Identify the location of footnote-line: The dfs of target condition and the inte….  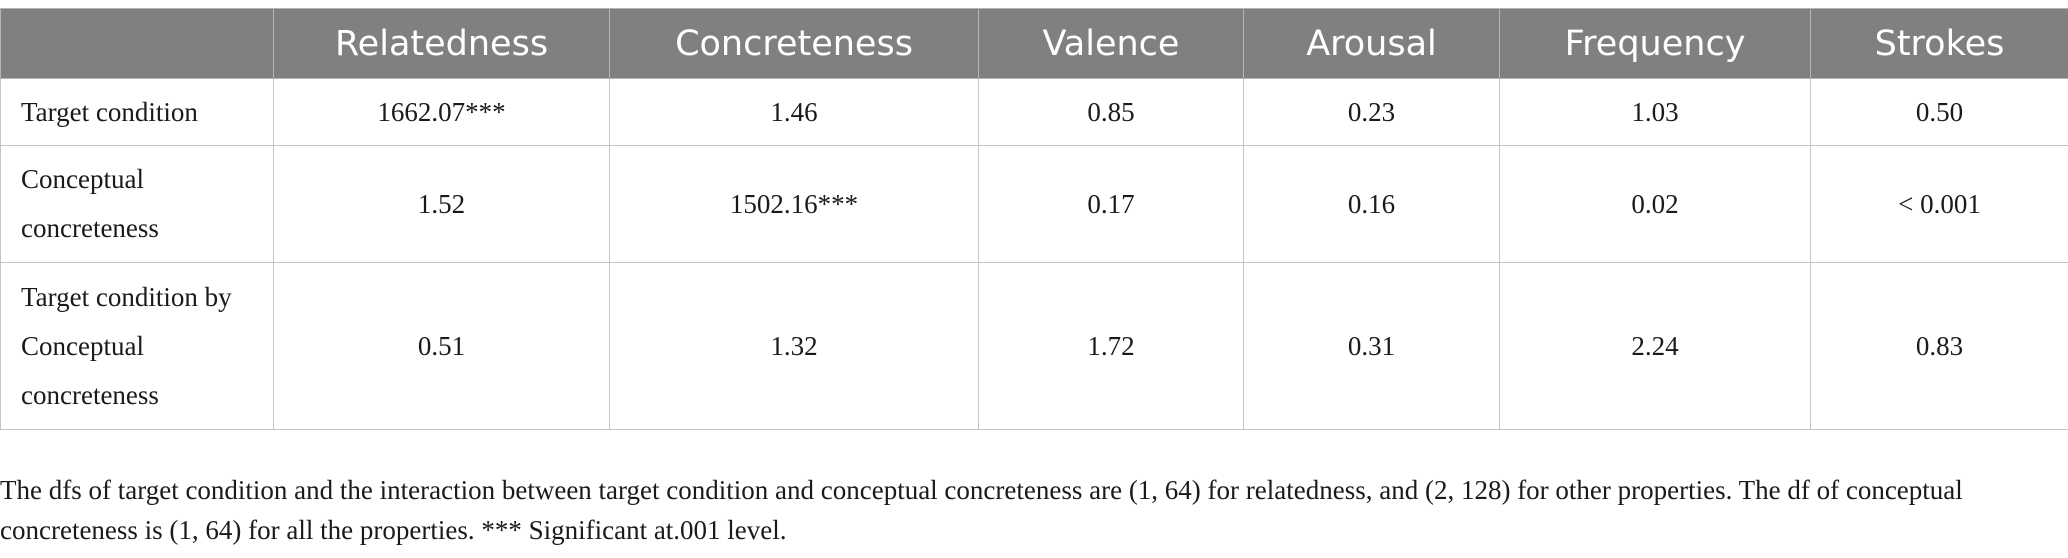
(981, 490).